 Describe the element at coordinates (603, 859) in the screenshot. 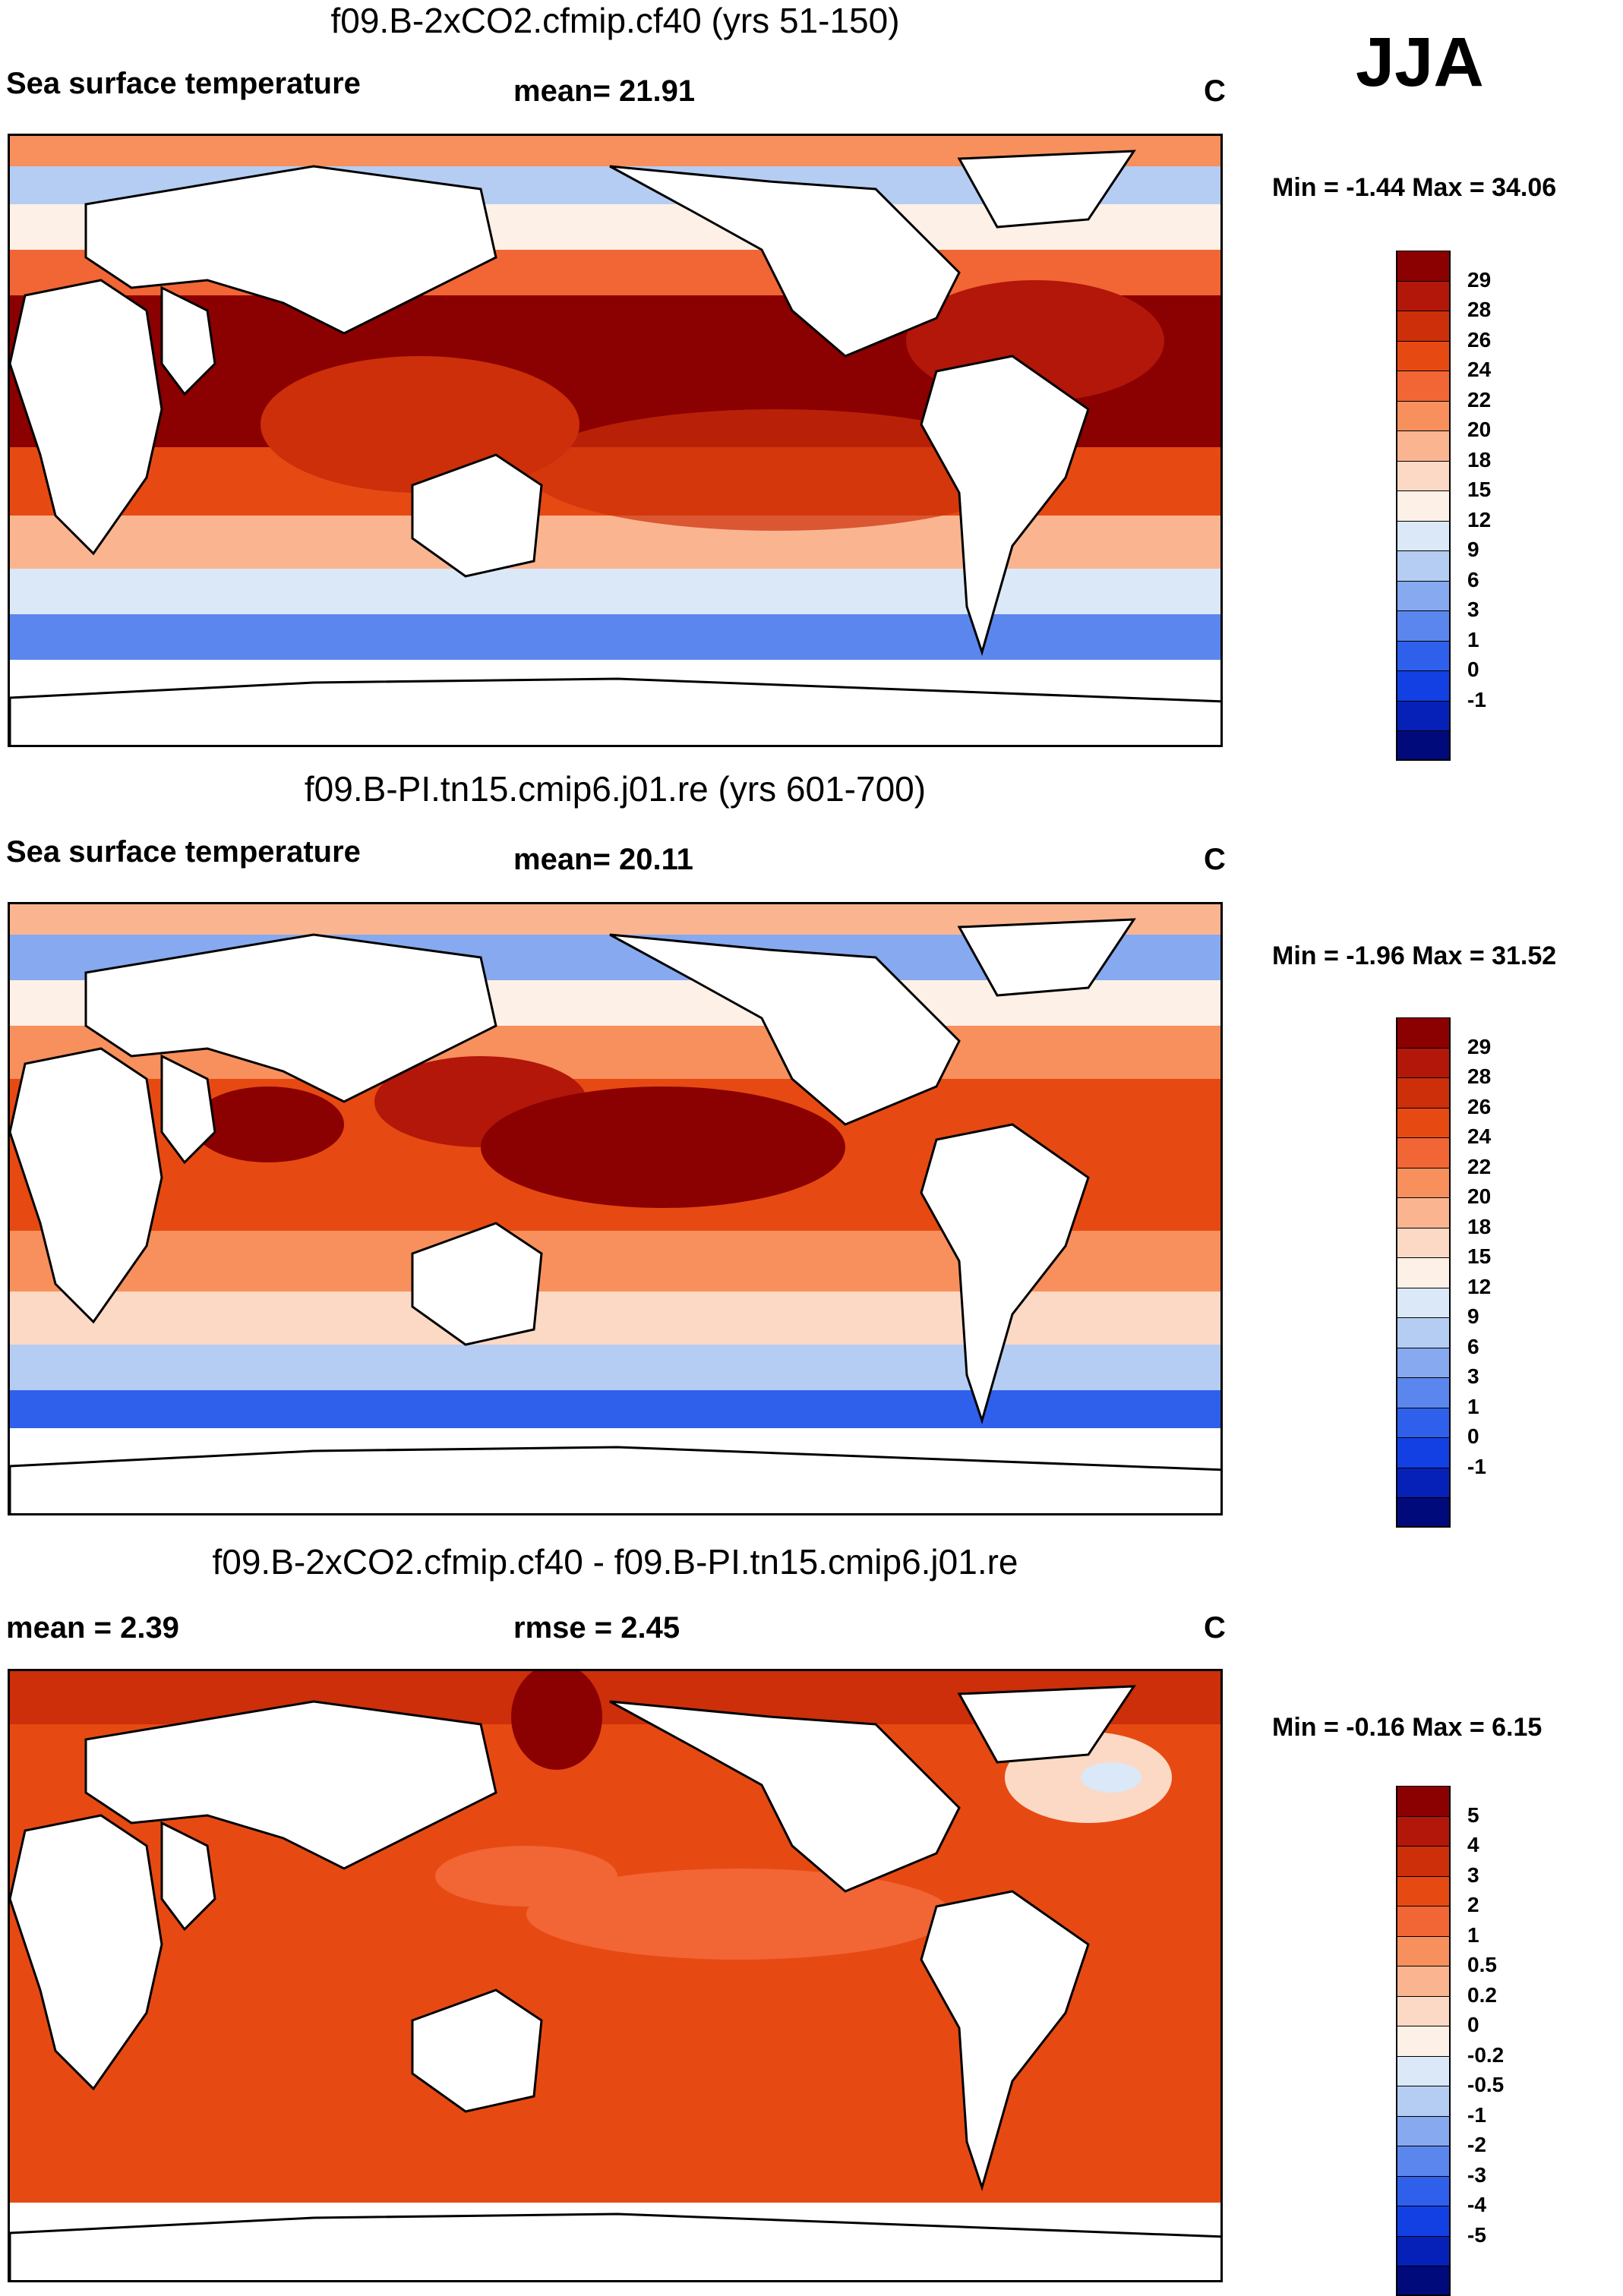

I see `panel-2-mean-label: mean= 20.11` at that location.